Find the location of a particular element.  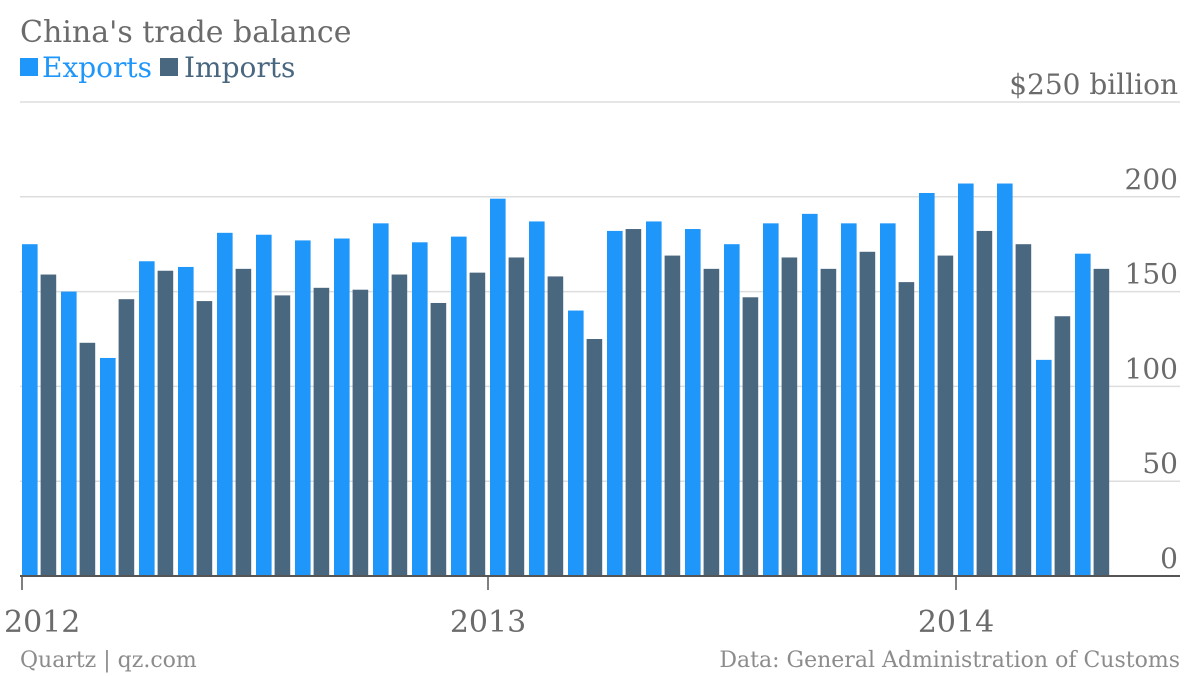

legend: Exports Imports is located at coordinates (157, 67).